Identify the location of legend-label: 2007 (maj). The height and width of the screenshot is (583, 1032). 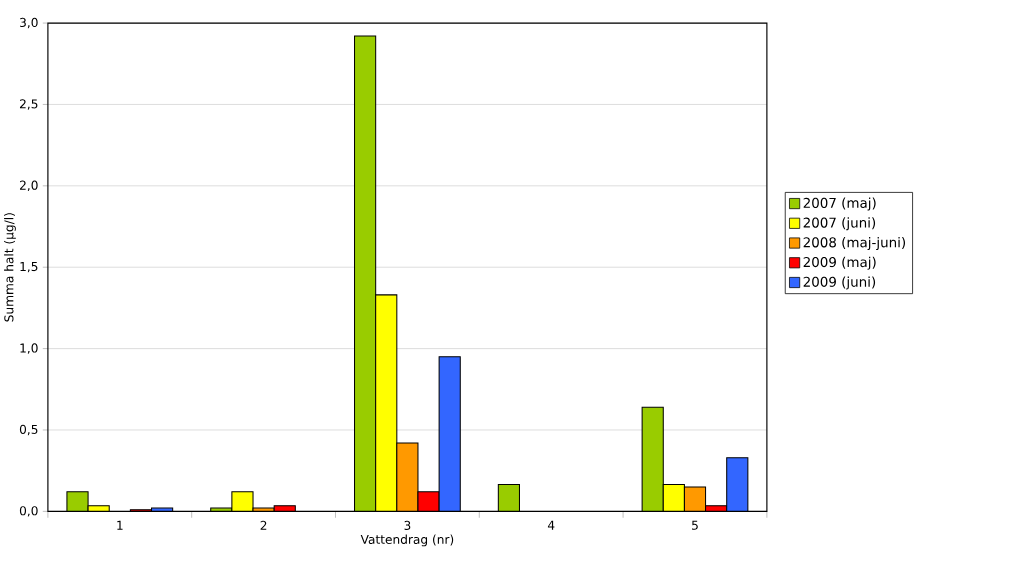
(839, 204).